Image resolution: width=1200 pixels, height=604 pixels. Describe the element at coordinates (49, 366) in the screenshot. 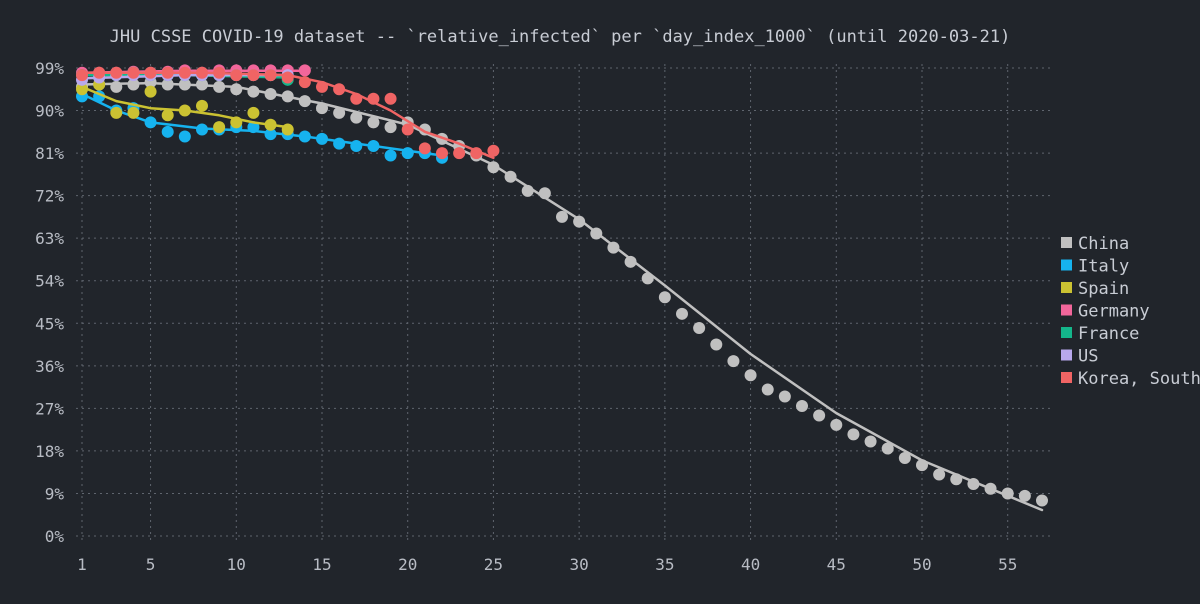

I see `y-tick-label: 36%` at that location.